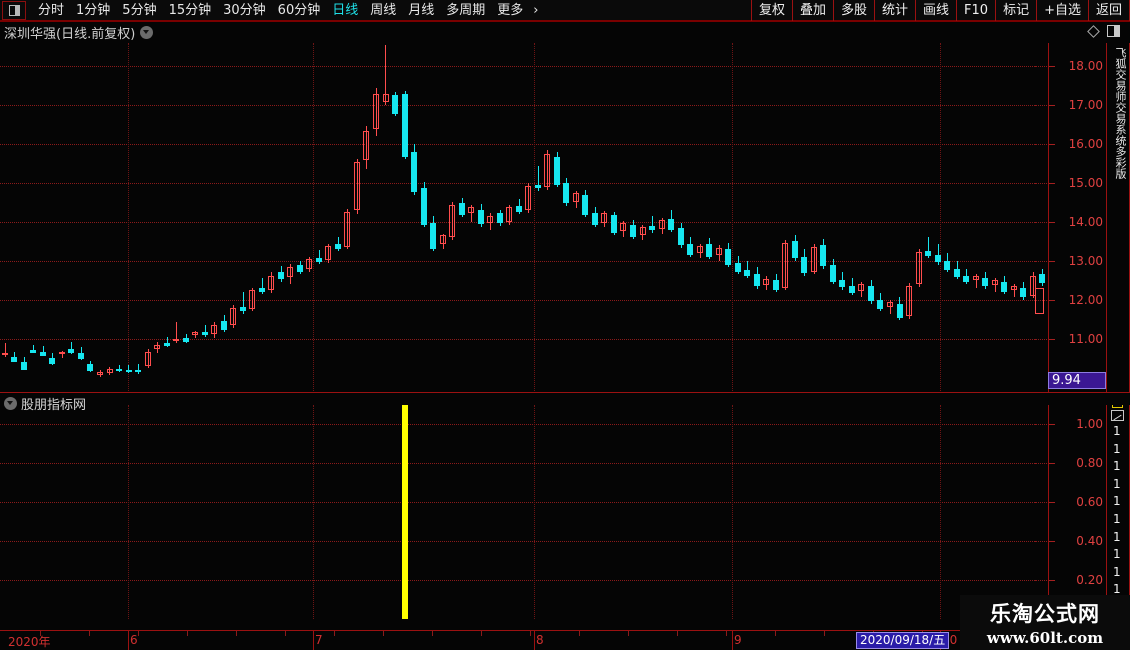 The height and width of the screenshot is (650, 1130). What do you see at coordinates (1108, 10) in the screenshot?
I see `toolbar-button-8: 返回` at bounding box center [1108, 10].